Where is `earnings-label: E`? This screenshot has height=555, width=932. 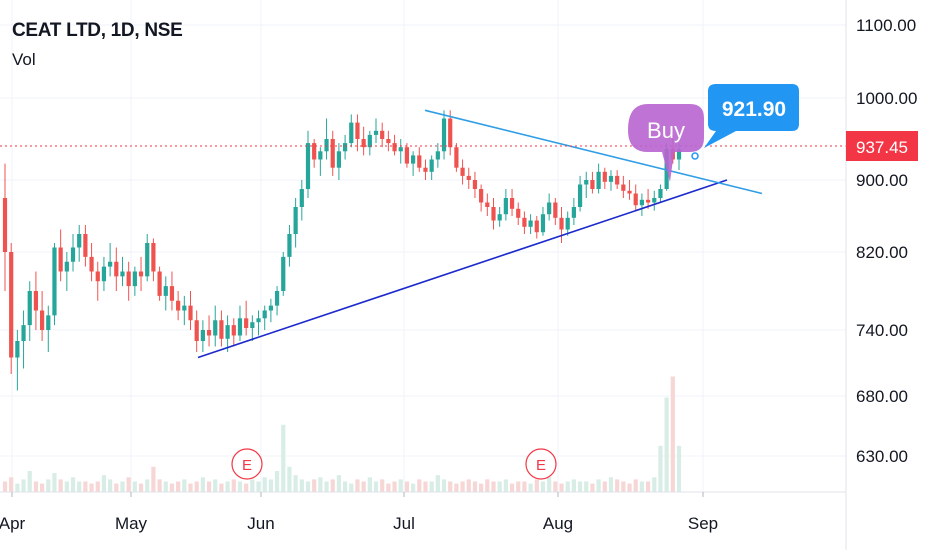
earnings-label: E is located at coordinates (541, 465).